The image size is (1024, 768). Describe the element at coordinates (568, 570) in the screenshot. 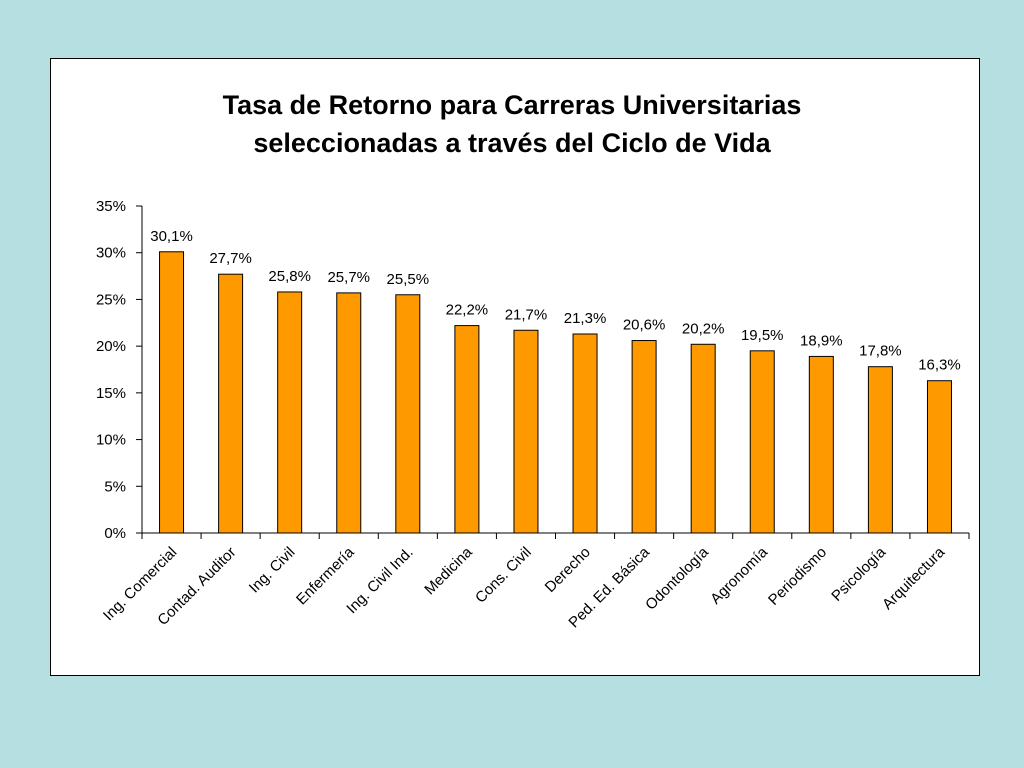

I see `category-label: Derecho` at that location.